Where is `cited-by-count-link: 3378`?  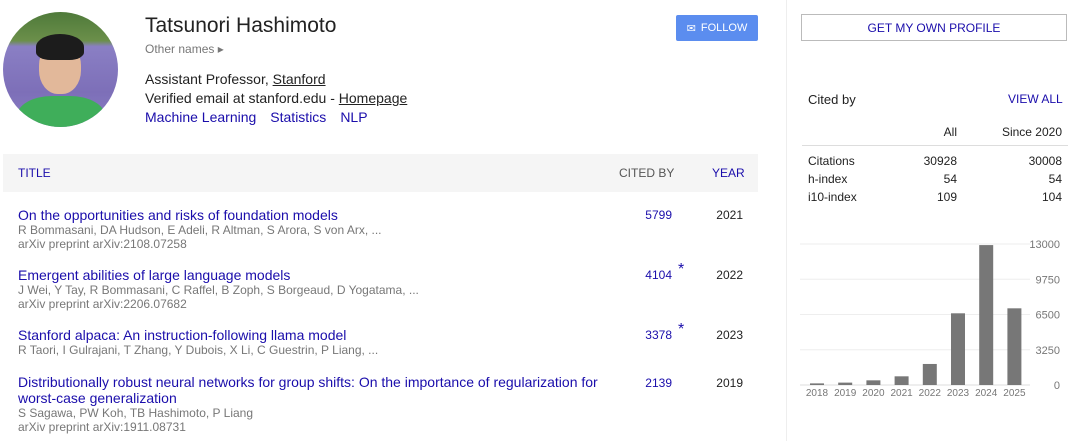
cited-by-count-link: 3378 is located at coordinates (658, 335).